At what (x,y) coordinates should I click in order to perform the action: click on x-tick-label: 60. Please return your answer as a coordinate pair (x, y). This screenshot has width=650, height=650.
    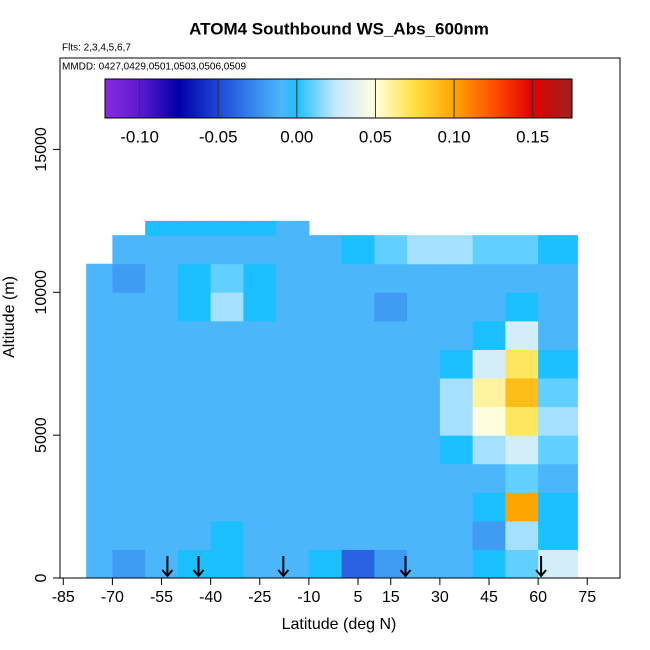
    Looking at the image, I should click on (538, 597).